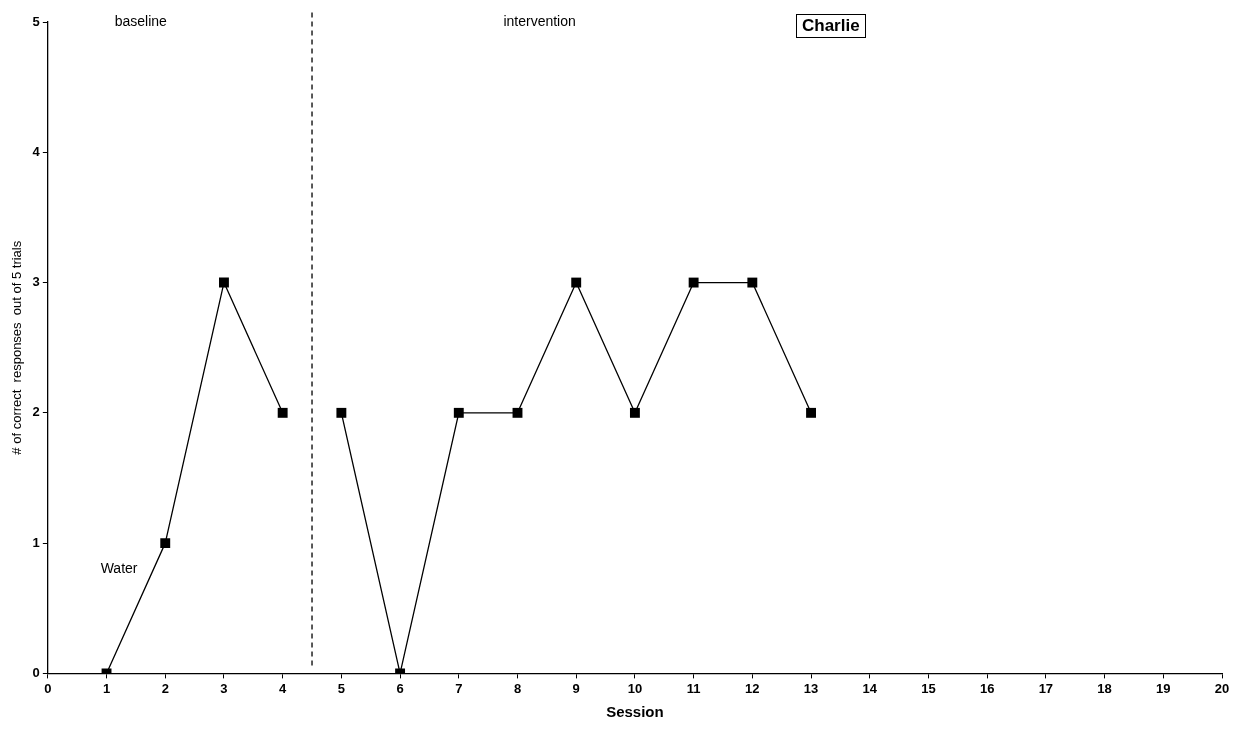  I want to click on x-tick-label: 4, so click(283, 688).